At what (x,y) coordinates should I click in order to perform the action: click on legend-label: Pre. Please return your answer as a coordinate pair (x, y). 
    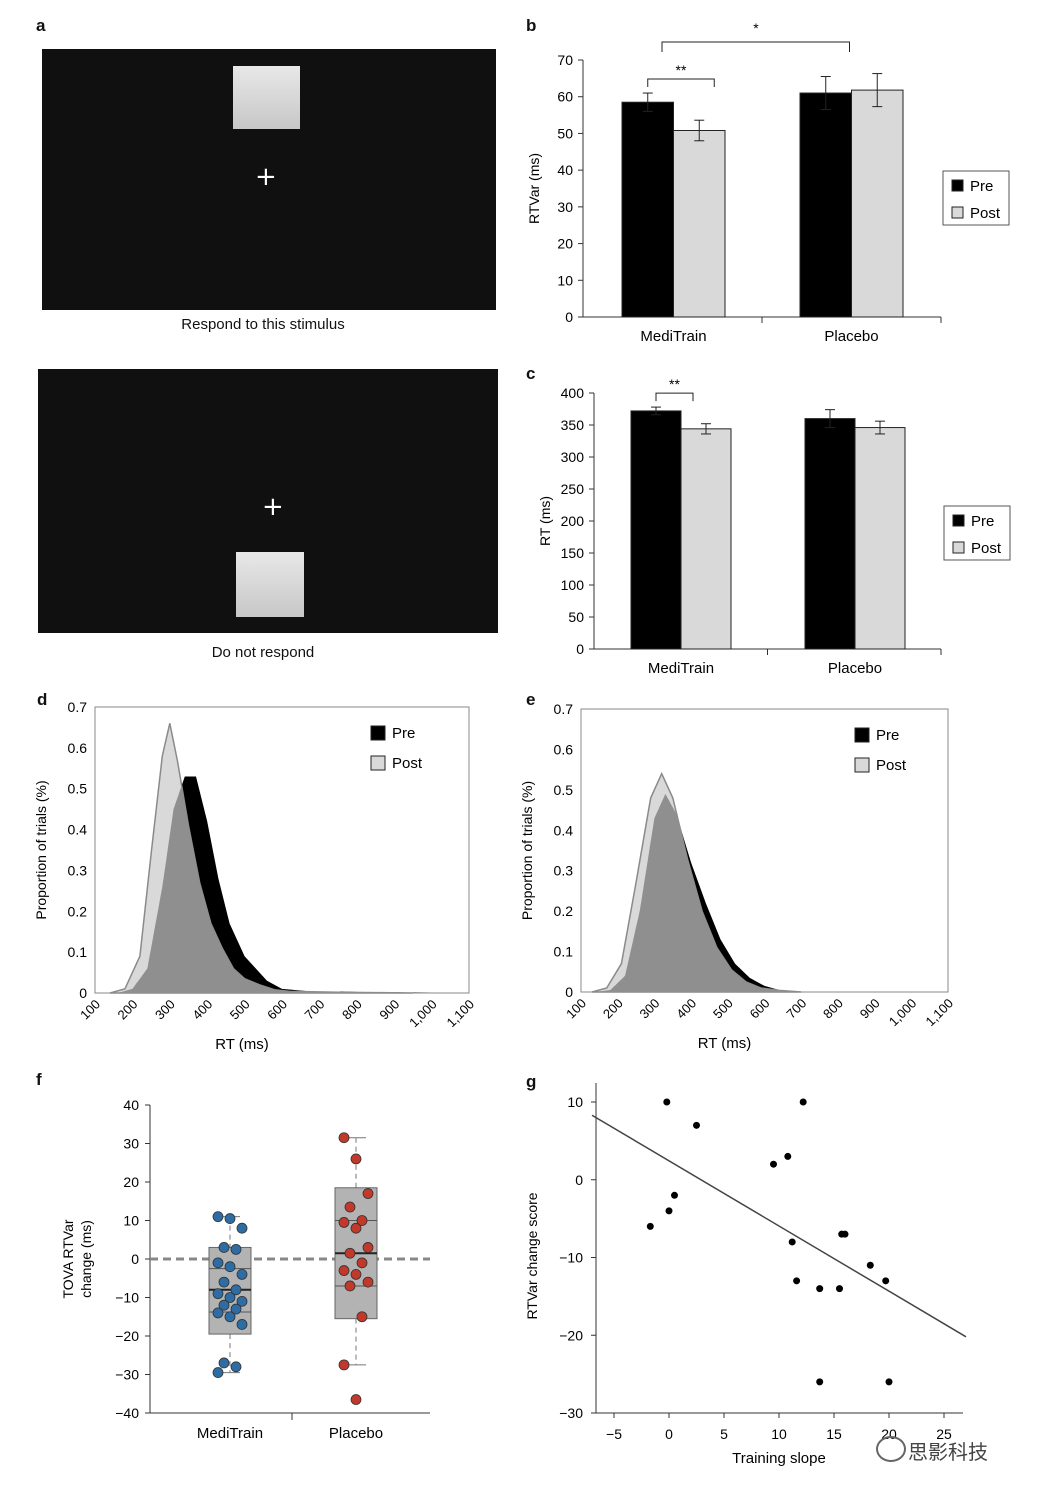
    Looking at the image, I should click on (981, 186).